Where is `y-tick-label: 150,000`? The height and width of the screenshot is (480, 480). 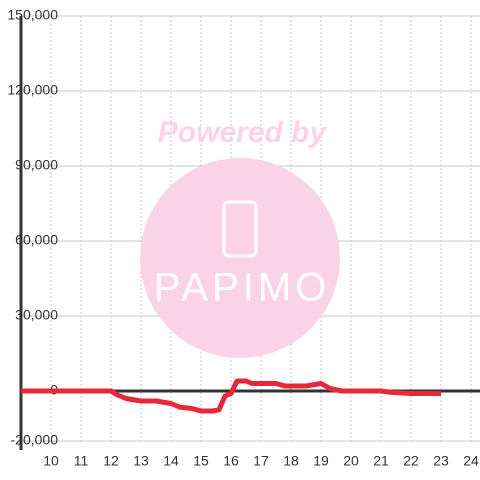
y-tick-label: 150,000 is located at coordinates (32, 15).